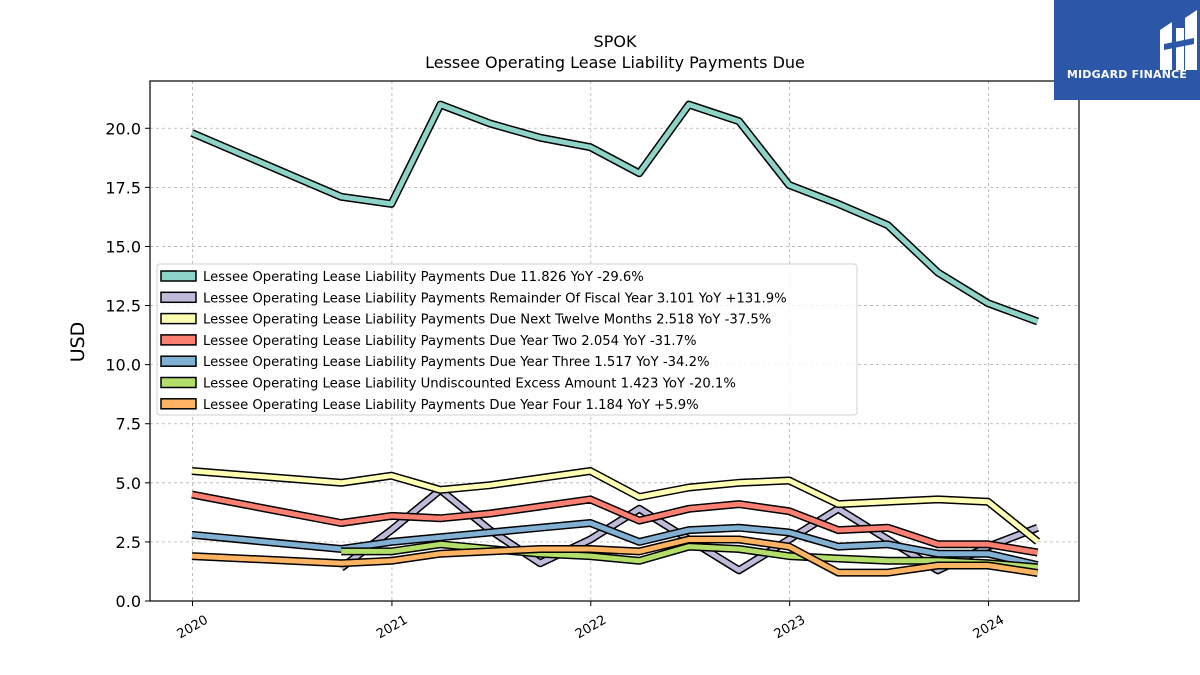 The width and height of the screenshot is (1200, 675). I want to click on y-tick-label: 2.5, so click(128, 542).